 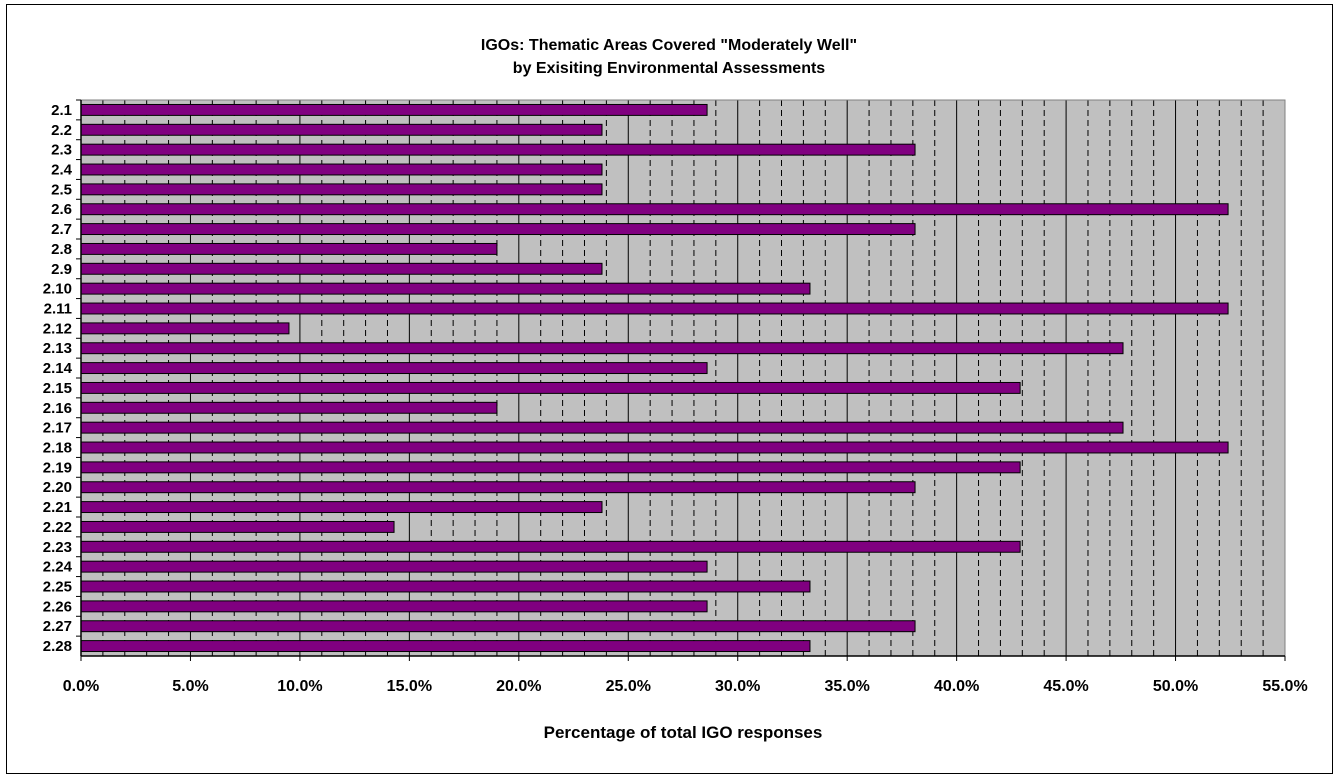 I want to click on category-label: 2.7, so click(x=61, y=229).